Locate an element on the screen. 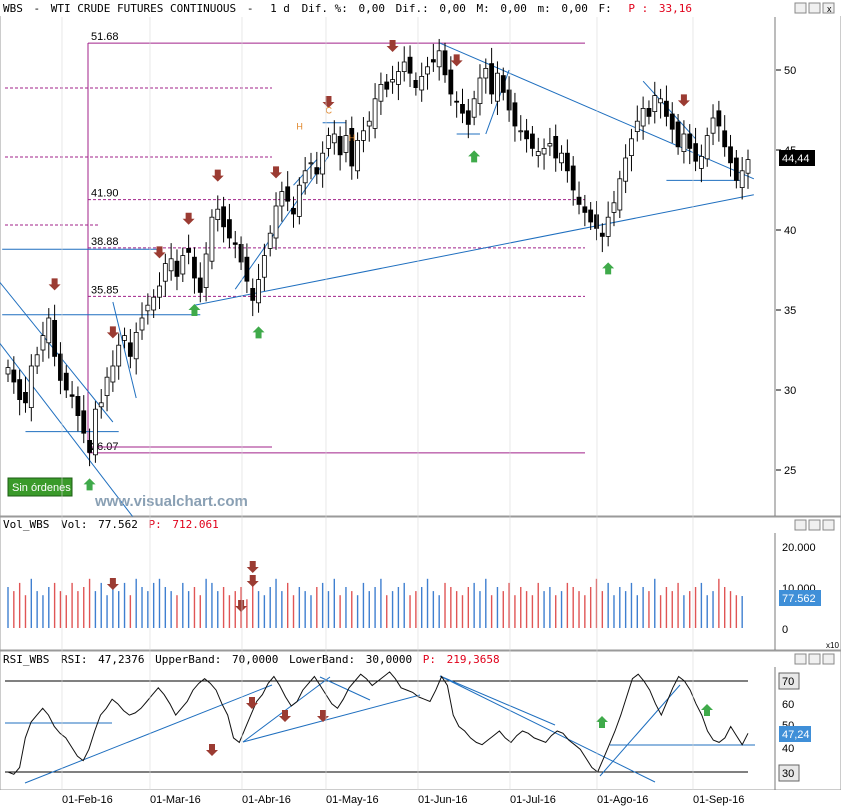  fib-level-label: 41.90 is located at coordinates (105, 194).